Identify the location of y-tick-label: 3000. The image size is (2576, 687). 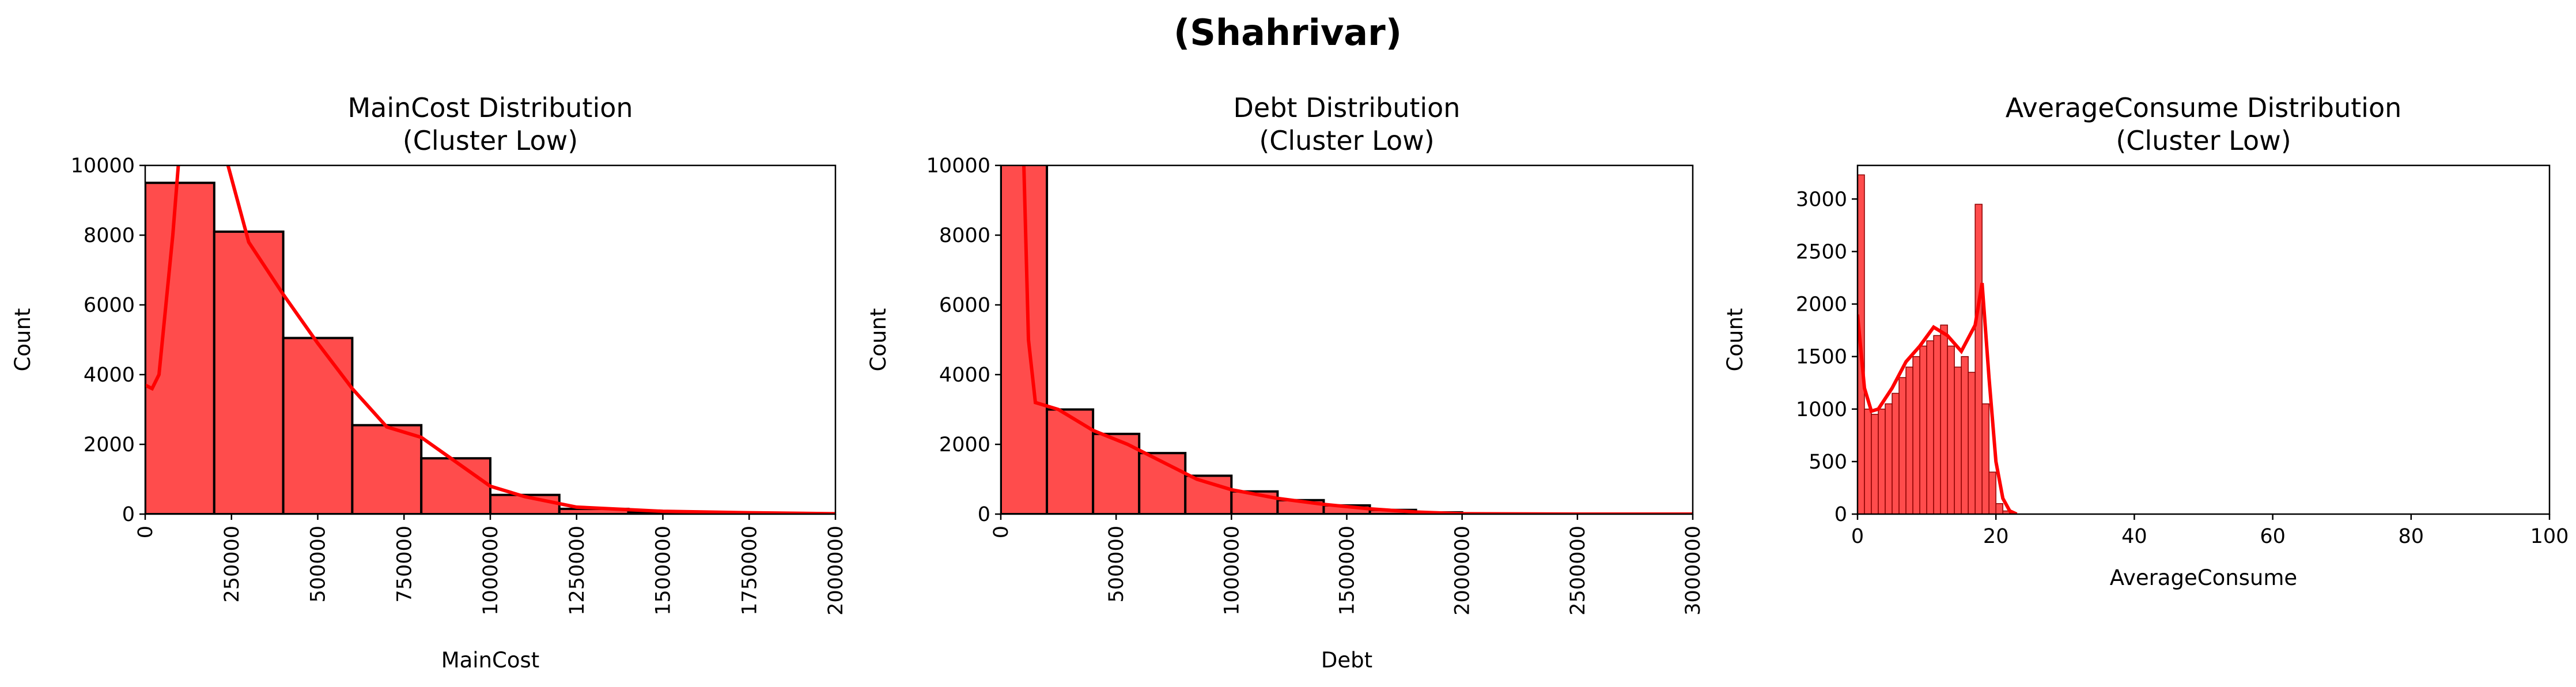
(1821, 199).